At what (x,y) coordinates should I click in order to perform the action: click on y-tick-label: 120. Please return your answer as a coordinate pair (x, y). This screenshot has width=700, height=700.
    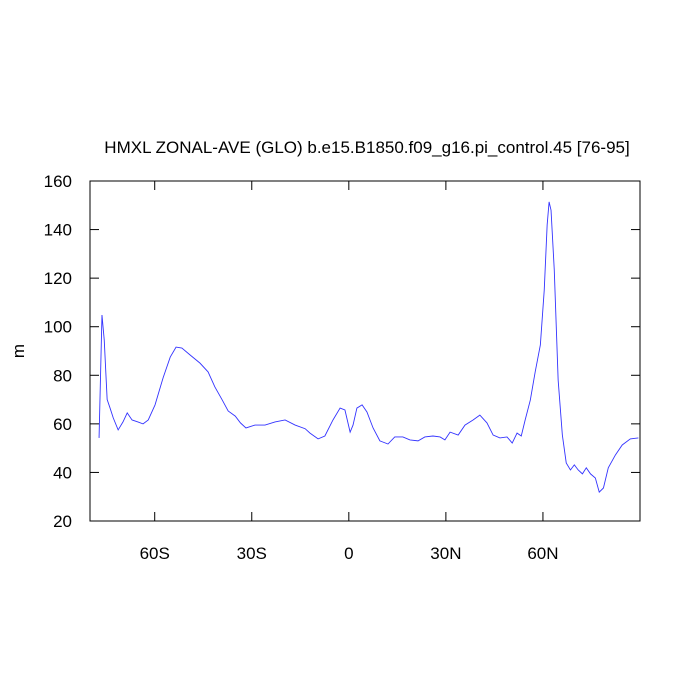
    Looking at the image, I should click on (58, 278).